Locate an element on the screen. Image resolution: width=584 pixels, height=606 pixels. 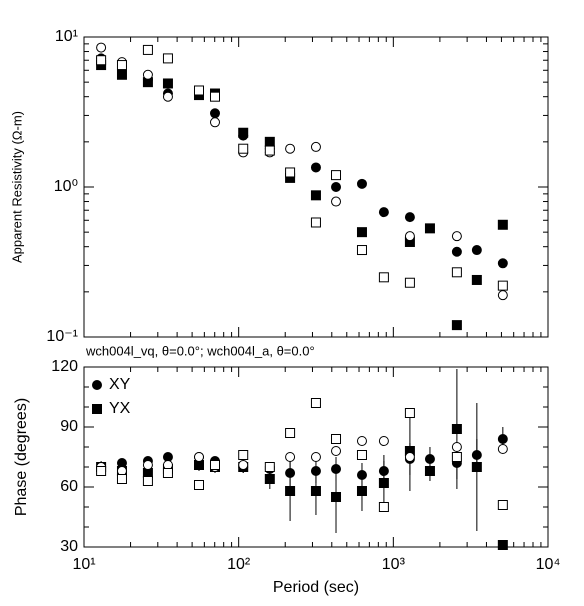
x-tick-label: 10⁴ is located at coordinates (548, 564).